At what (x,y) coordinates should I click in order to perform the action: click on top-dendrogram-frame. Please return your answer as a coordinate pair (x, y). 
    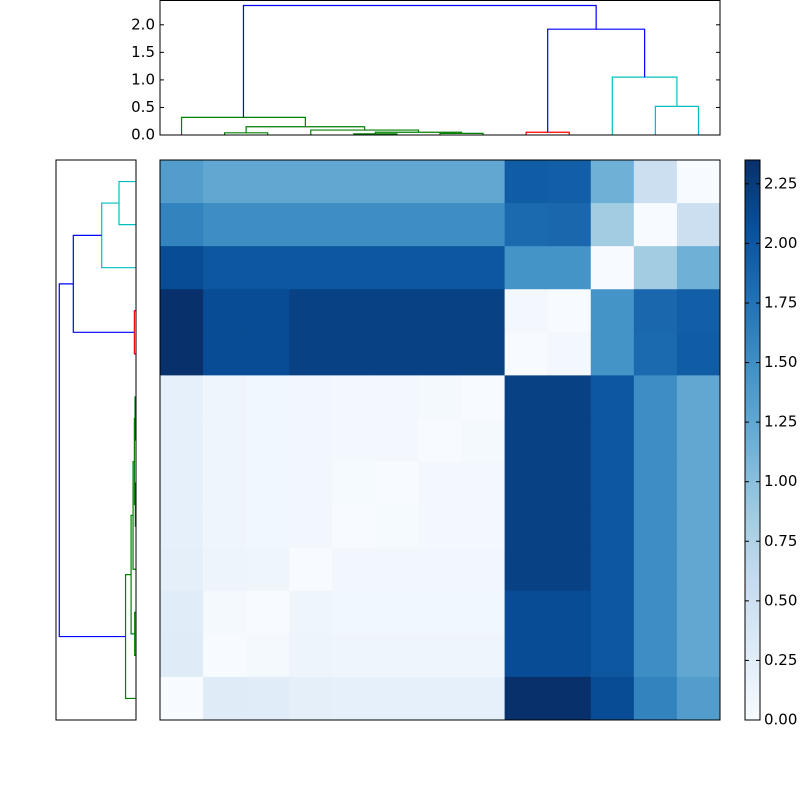
    Looking at the image, I should click on (440, 68).